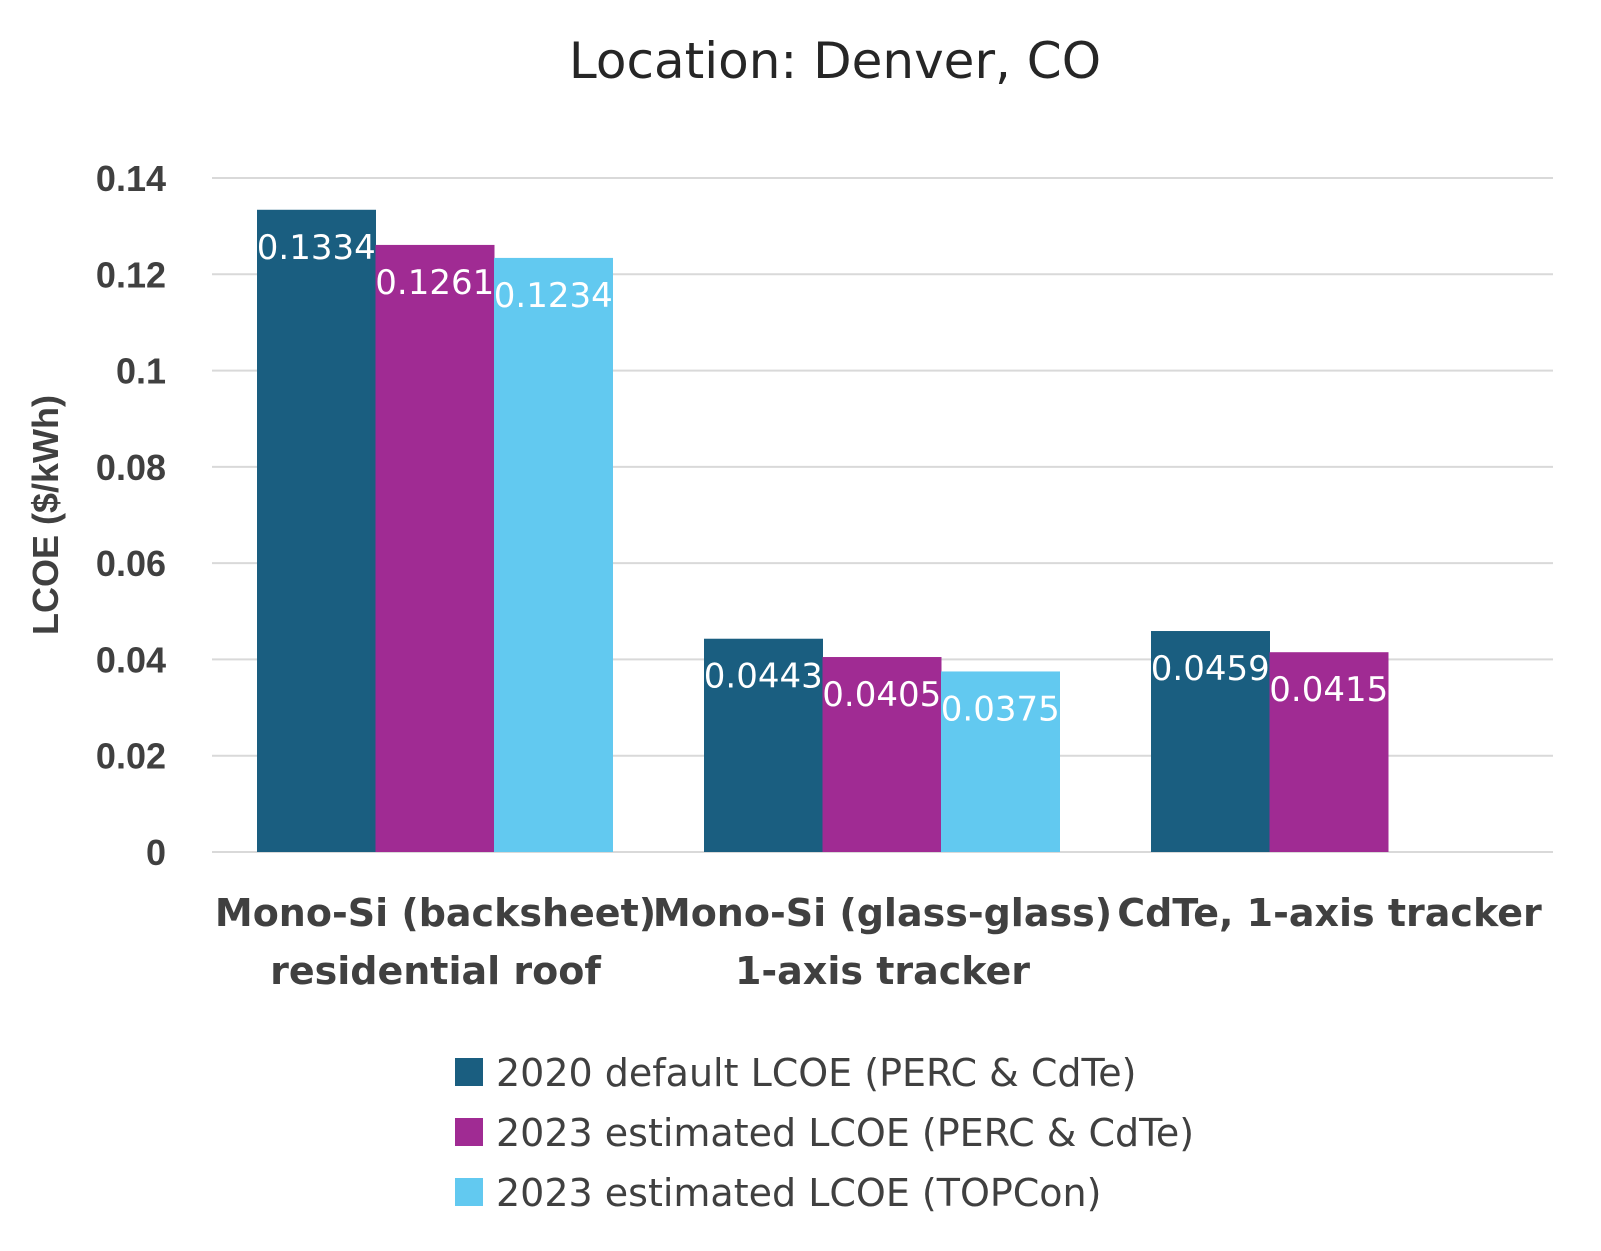  I want to click on y-axis-label: LCOE ($/kWh), so click(45, 515).